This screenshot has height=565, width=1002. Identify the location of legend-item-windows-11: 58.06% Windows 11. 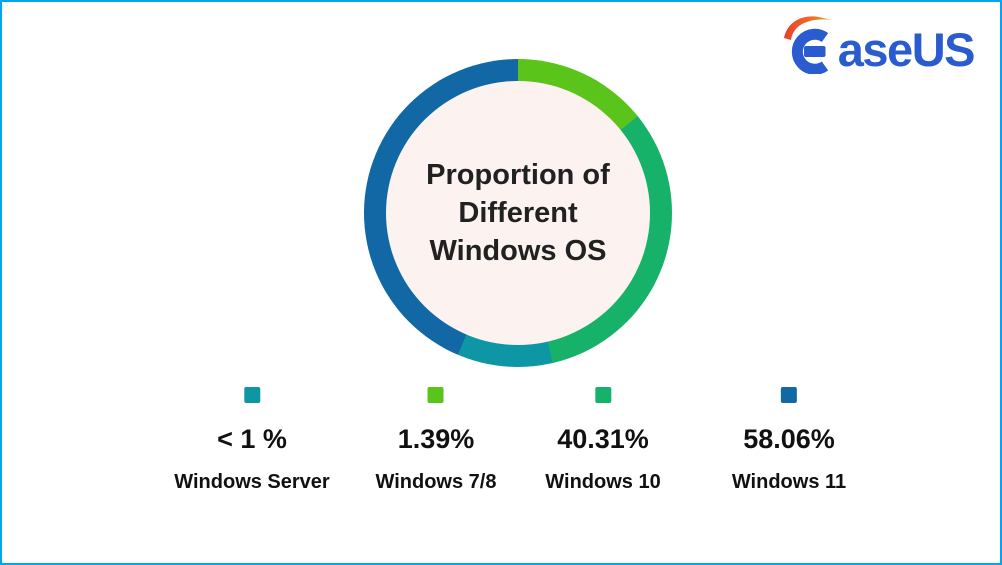
(789, 441).